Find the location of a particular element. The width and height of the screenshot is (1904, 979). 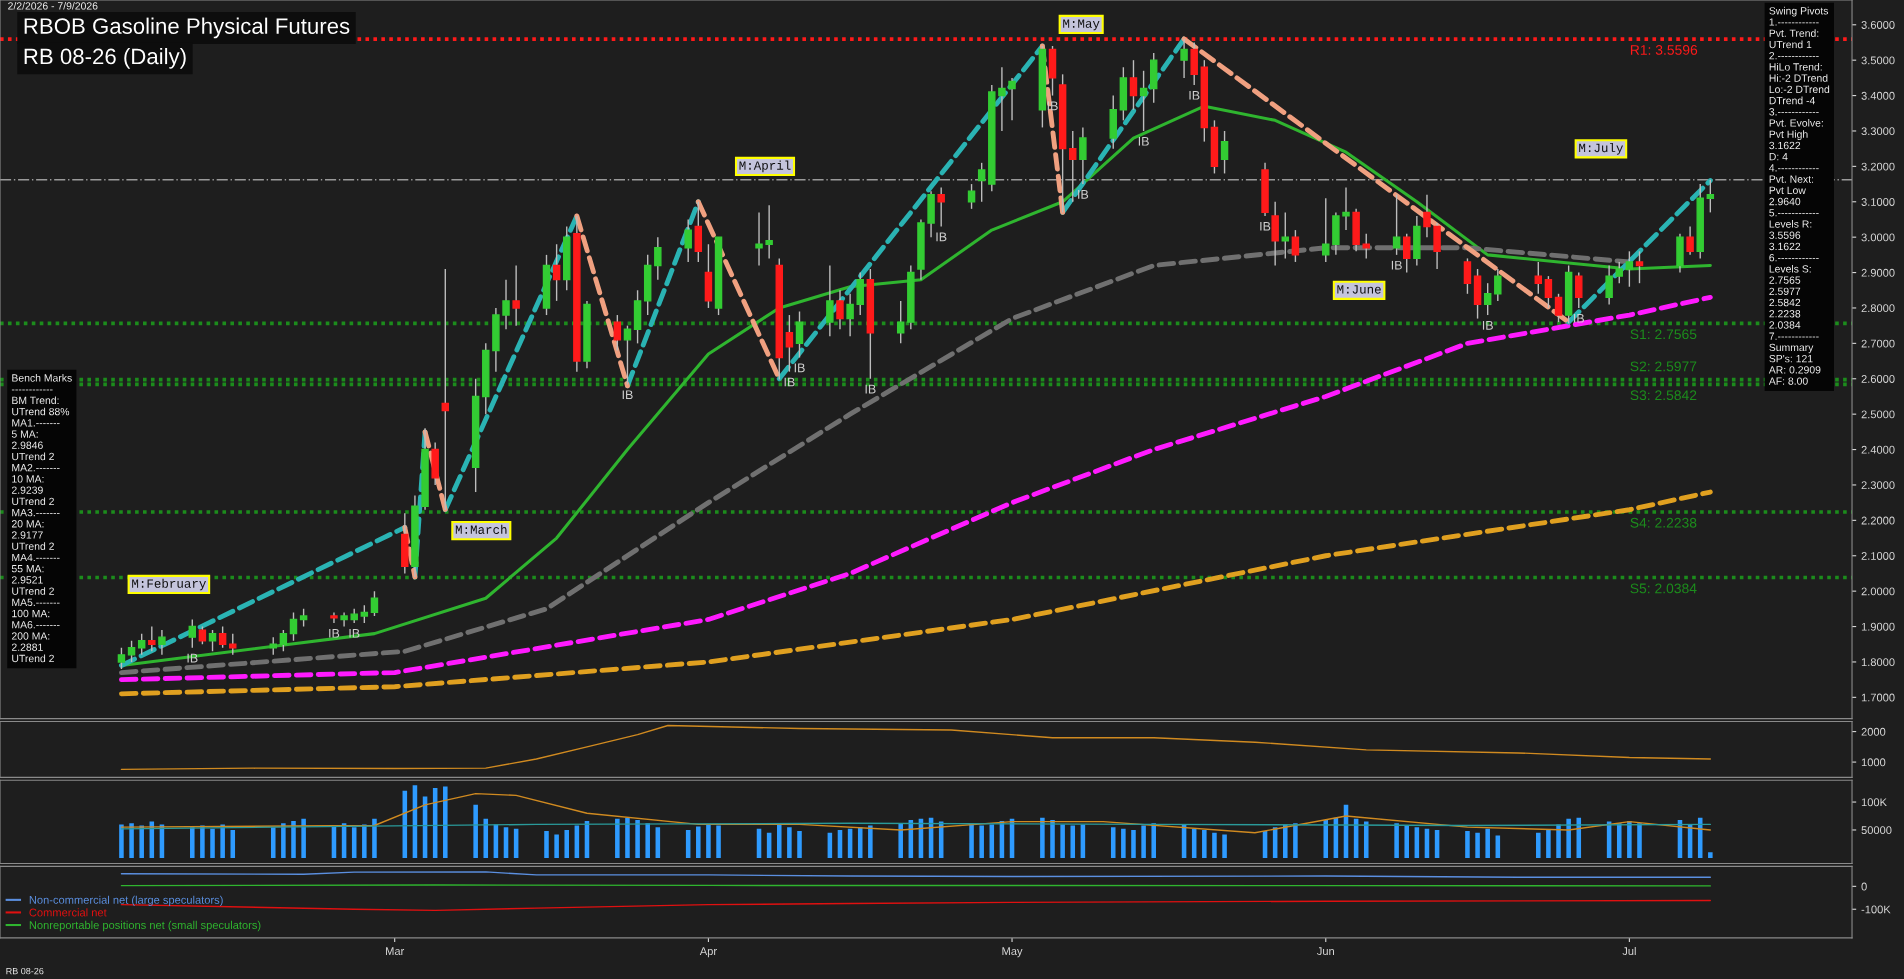

text: Bench Marks ------------ BM Trend: UTrend 88% MA1.------- 5 MA: 2.9846 UTrend 2 MA2.------- 10 MA: 2.9239 UTrend 2 MA3.------- 20 MA: 2.9177 UTrend 2 MA4.------- 55 MA: 2.9521 UTrend 2 MA5.------- 100 MA: MA6.------- 200 MA: 2.2881 UTrend 2 is located at coordinates (41, 518).